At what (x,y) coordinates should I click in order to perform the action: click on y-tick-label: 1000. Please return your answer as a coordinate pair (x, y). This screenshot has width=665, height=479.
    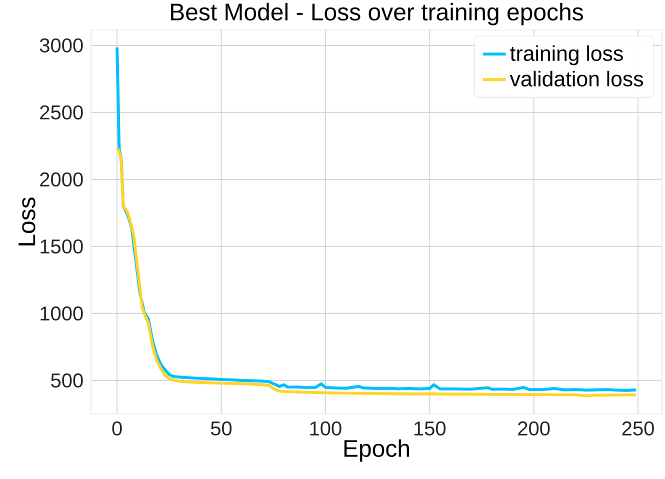
    Looking at the image, I should click on (61, 313).